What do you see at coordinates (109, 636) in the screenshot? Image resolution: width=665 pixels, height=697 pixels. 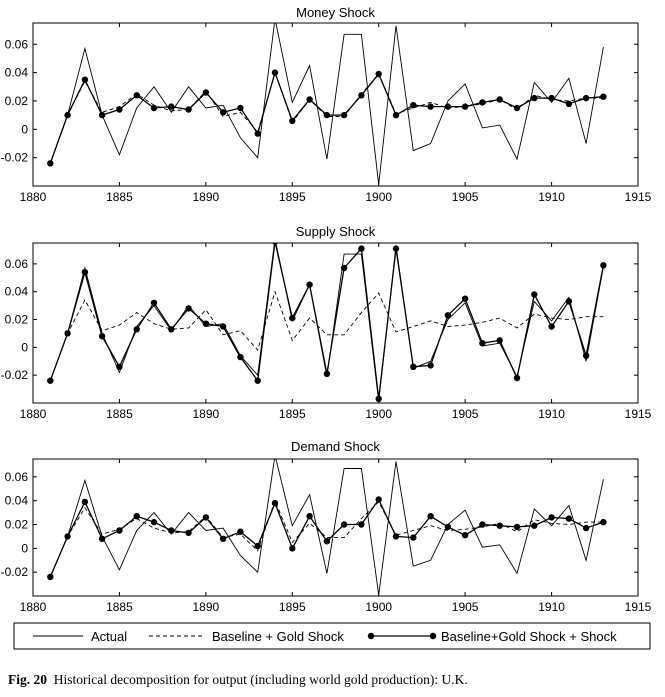 I see `legend-label-1: Actual` at bounding box center [109, 636].